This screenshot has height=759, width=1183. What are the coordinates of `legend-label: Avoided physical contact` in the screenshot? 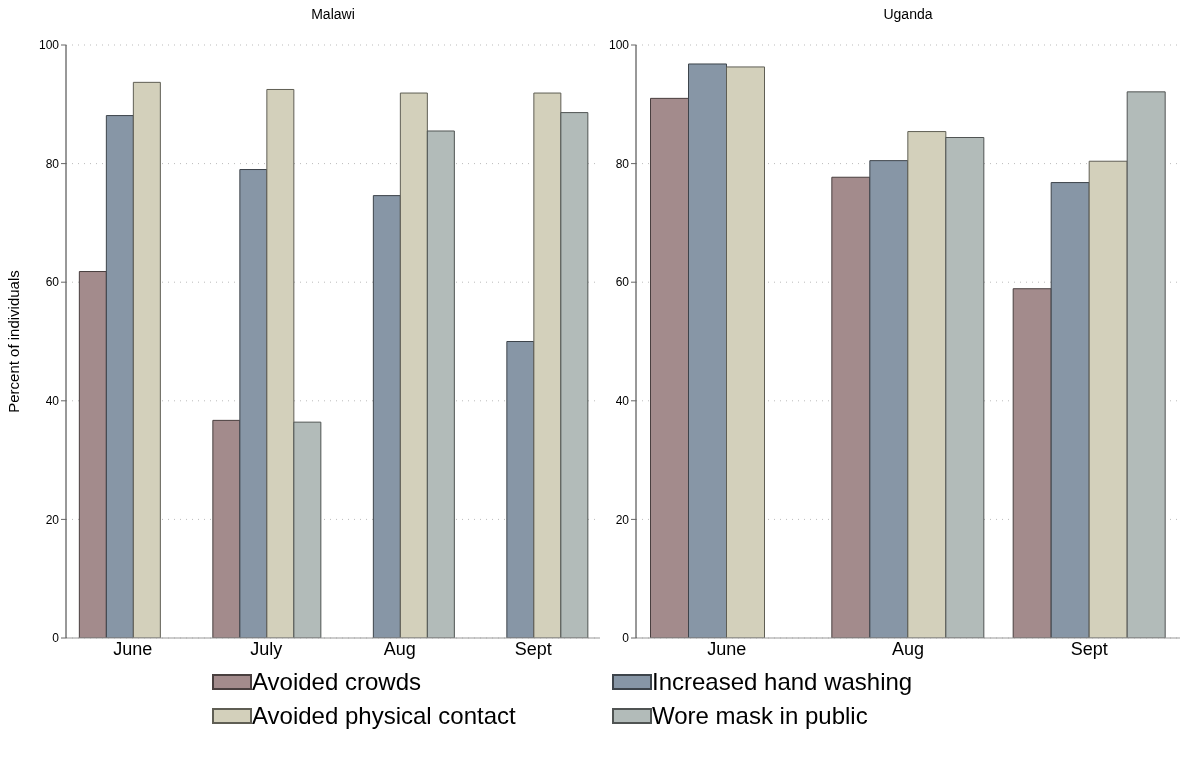 It's located at (384, 716).